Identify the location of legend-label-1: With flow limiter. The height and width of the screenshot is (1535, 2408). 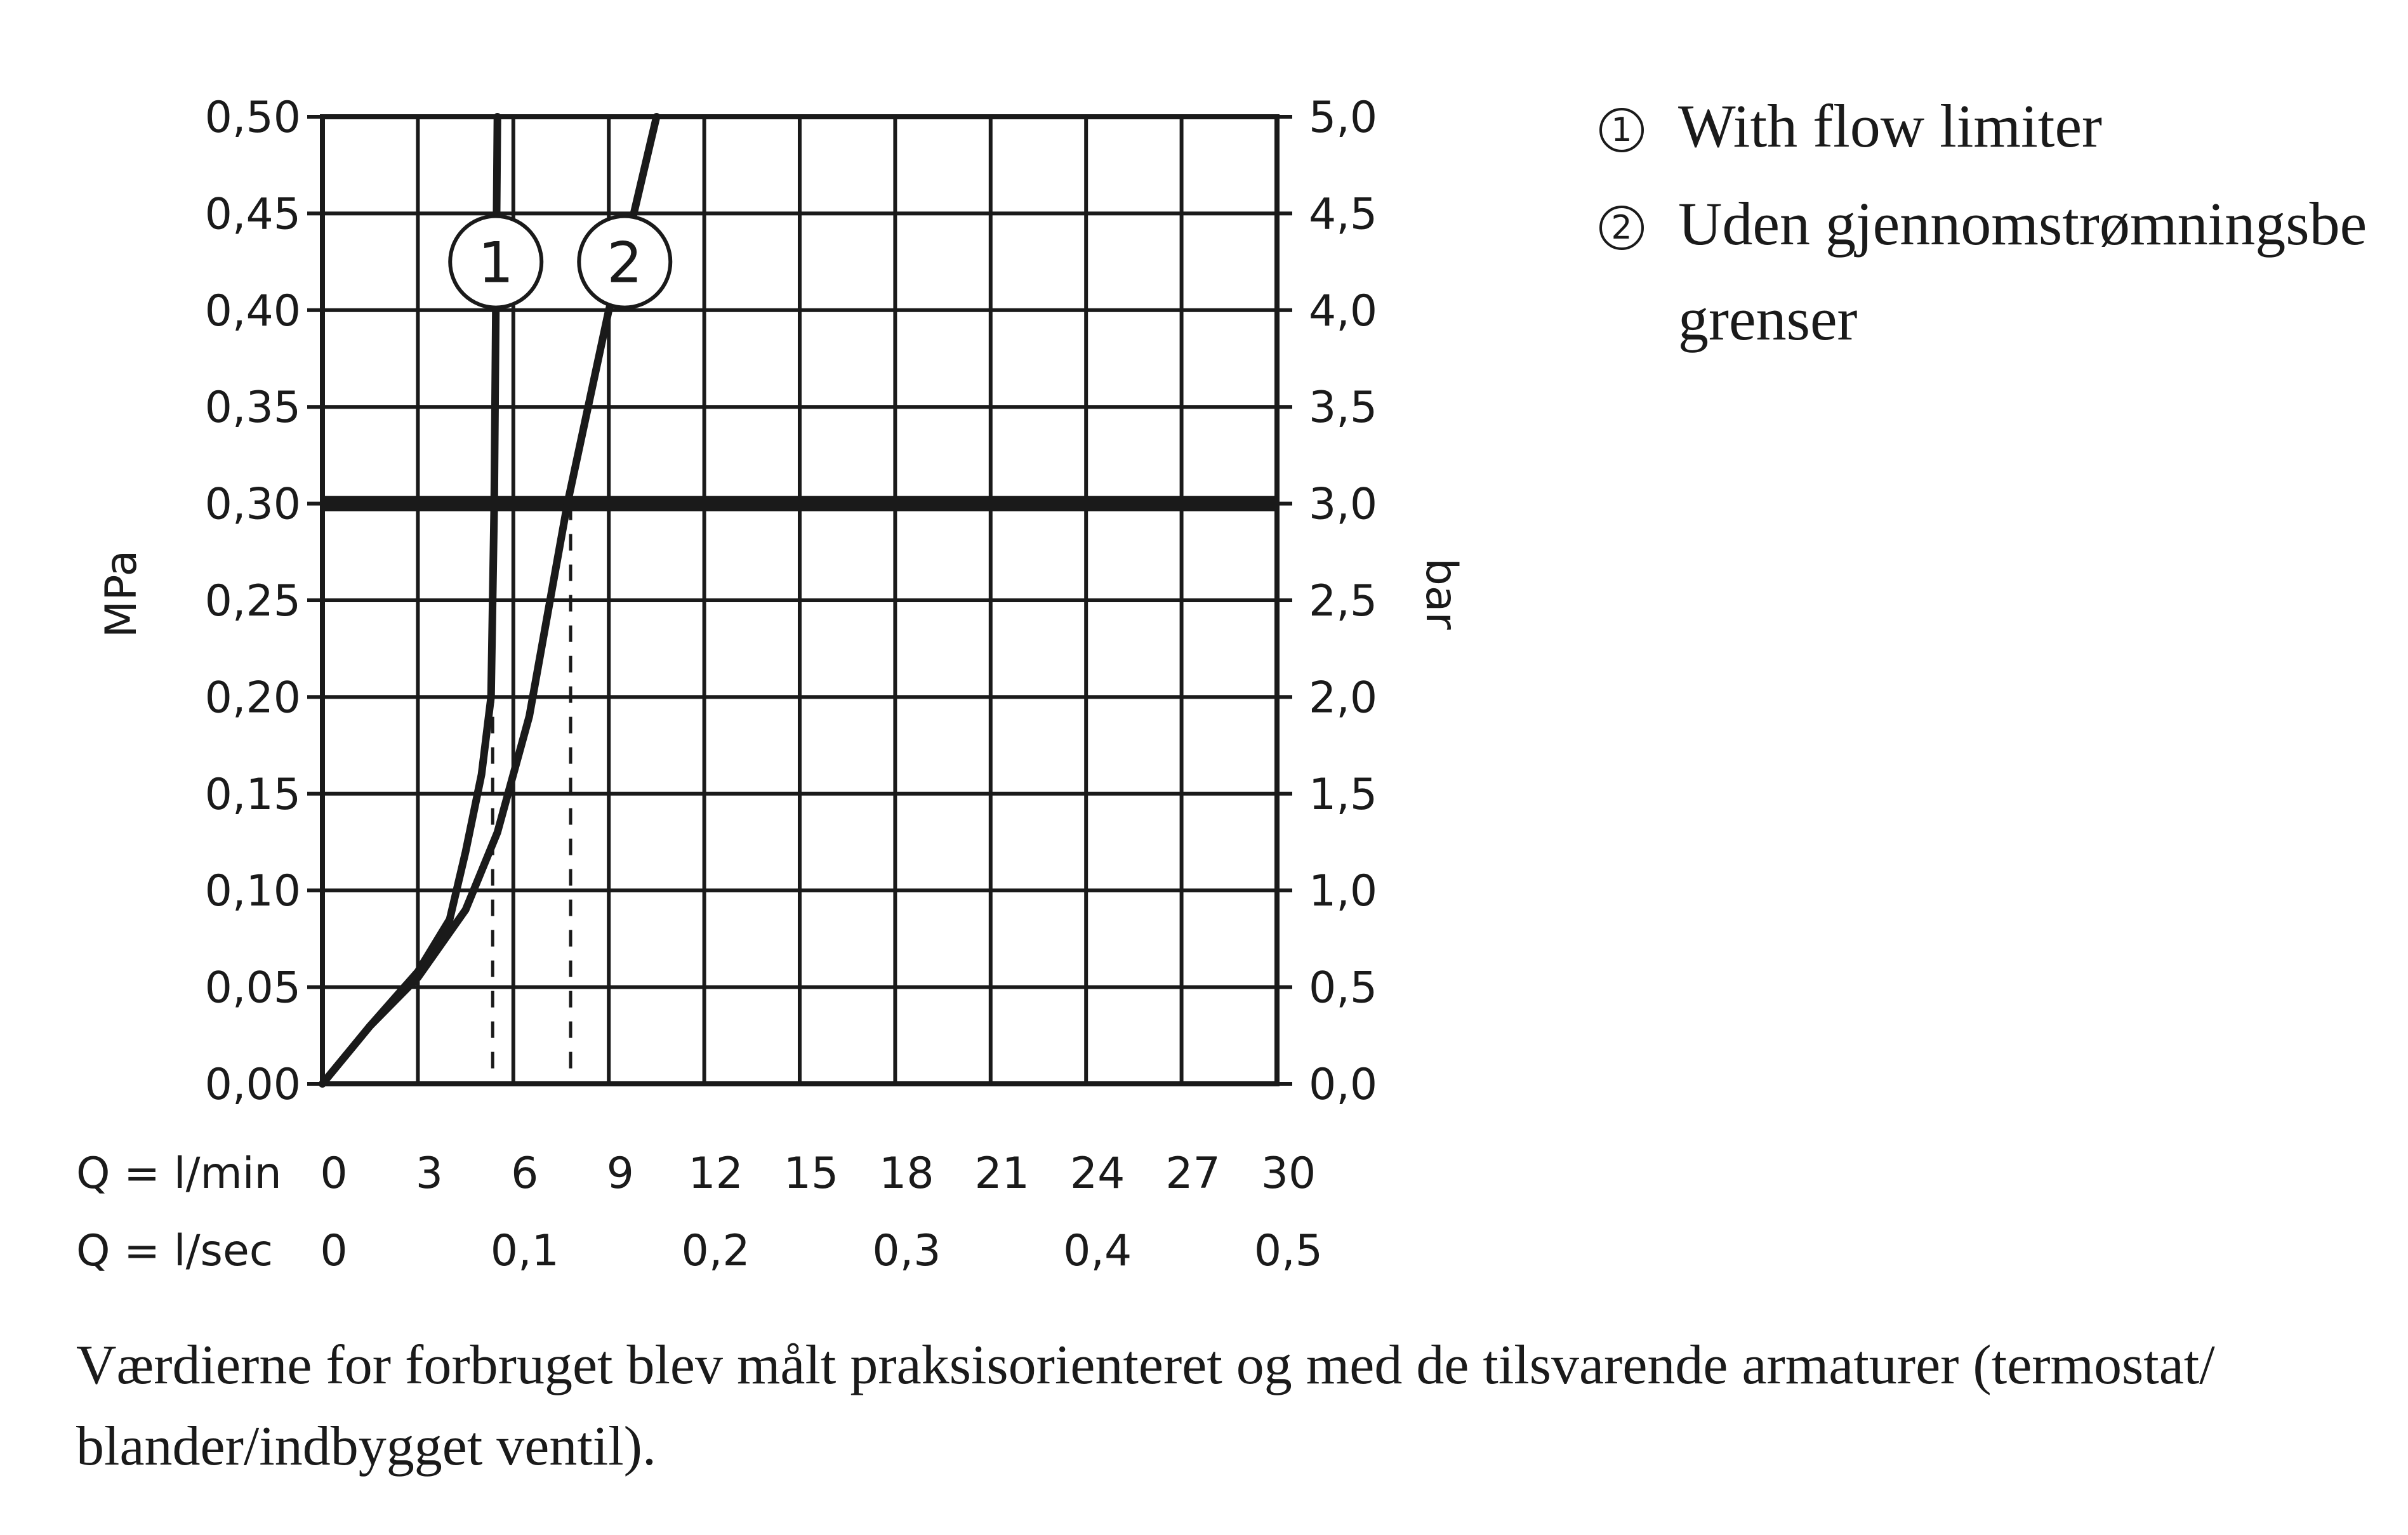
(1890, 130).